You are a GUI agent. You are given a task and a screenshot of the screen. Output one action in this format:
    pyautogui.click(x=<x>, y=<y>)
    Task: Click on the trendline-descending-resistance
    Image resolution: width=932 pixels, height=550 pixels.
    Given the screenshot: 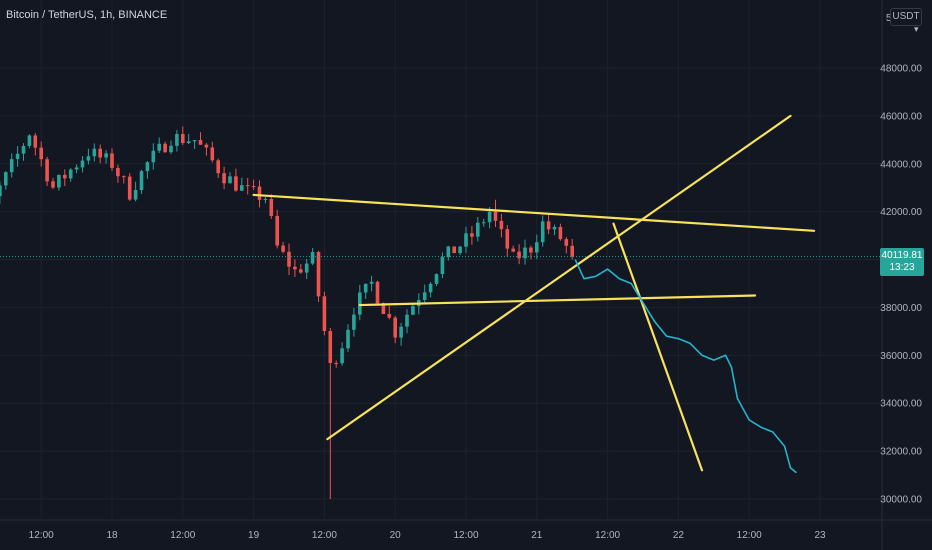 What is the action you would take?
    pyautogui.click(x=534, y=212)
    